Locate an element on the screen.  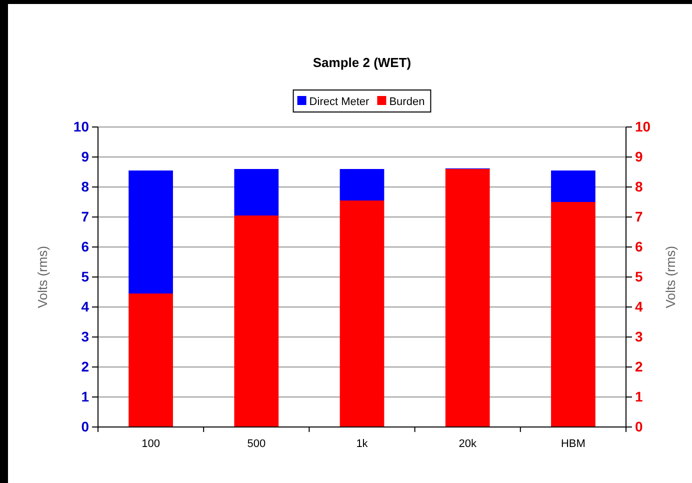
y-tick-label: 8 is located at coordinates (85, 186).